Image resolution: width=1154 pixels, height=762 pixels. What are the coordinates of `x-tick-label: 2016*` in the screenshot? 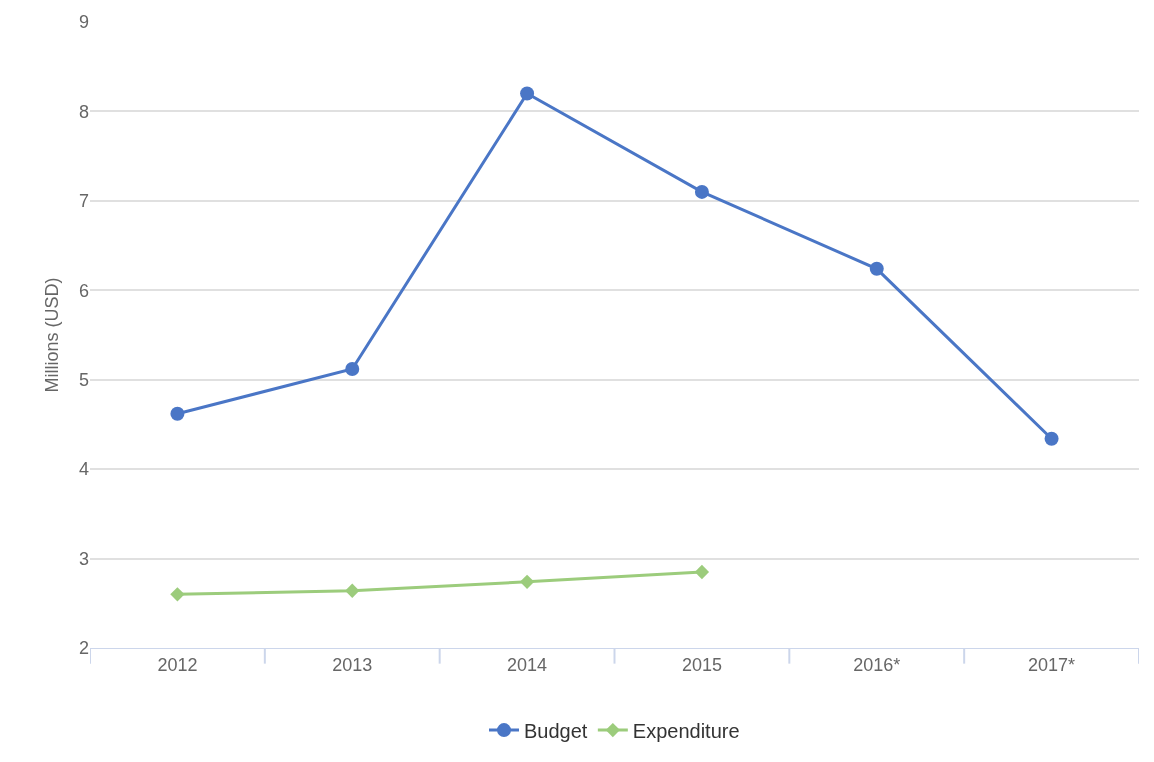 It's located at (877, 664).